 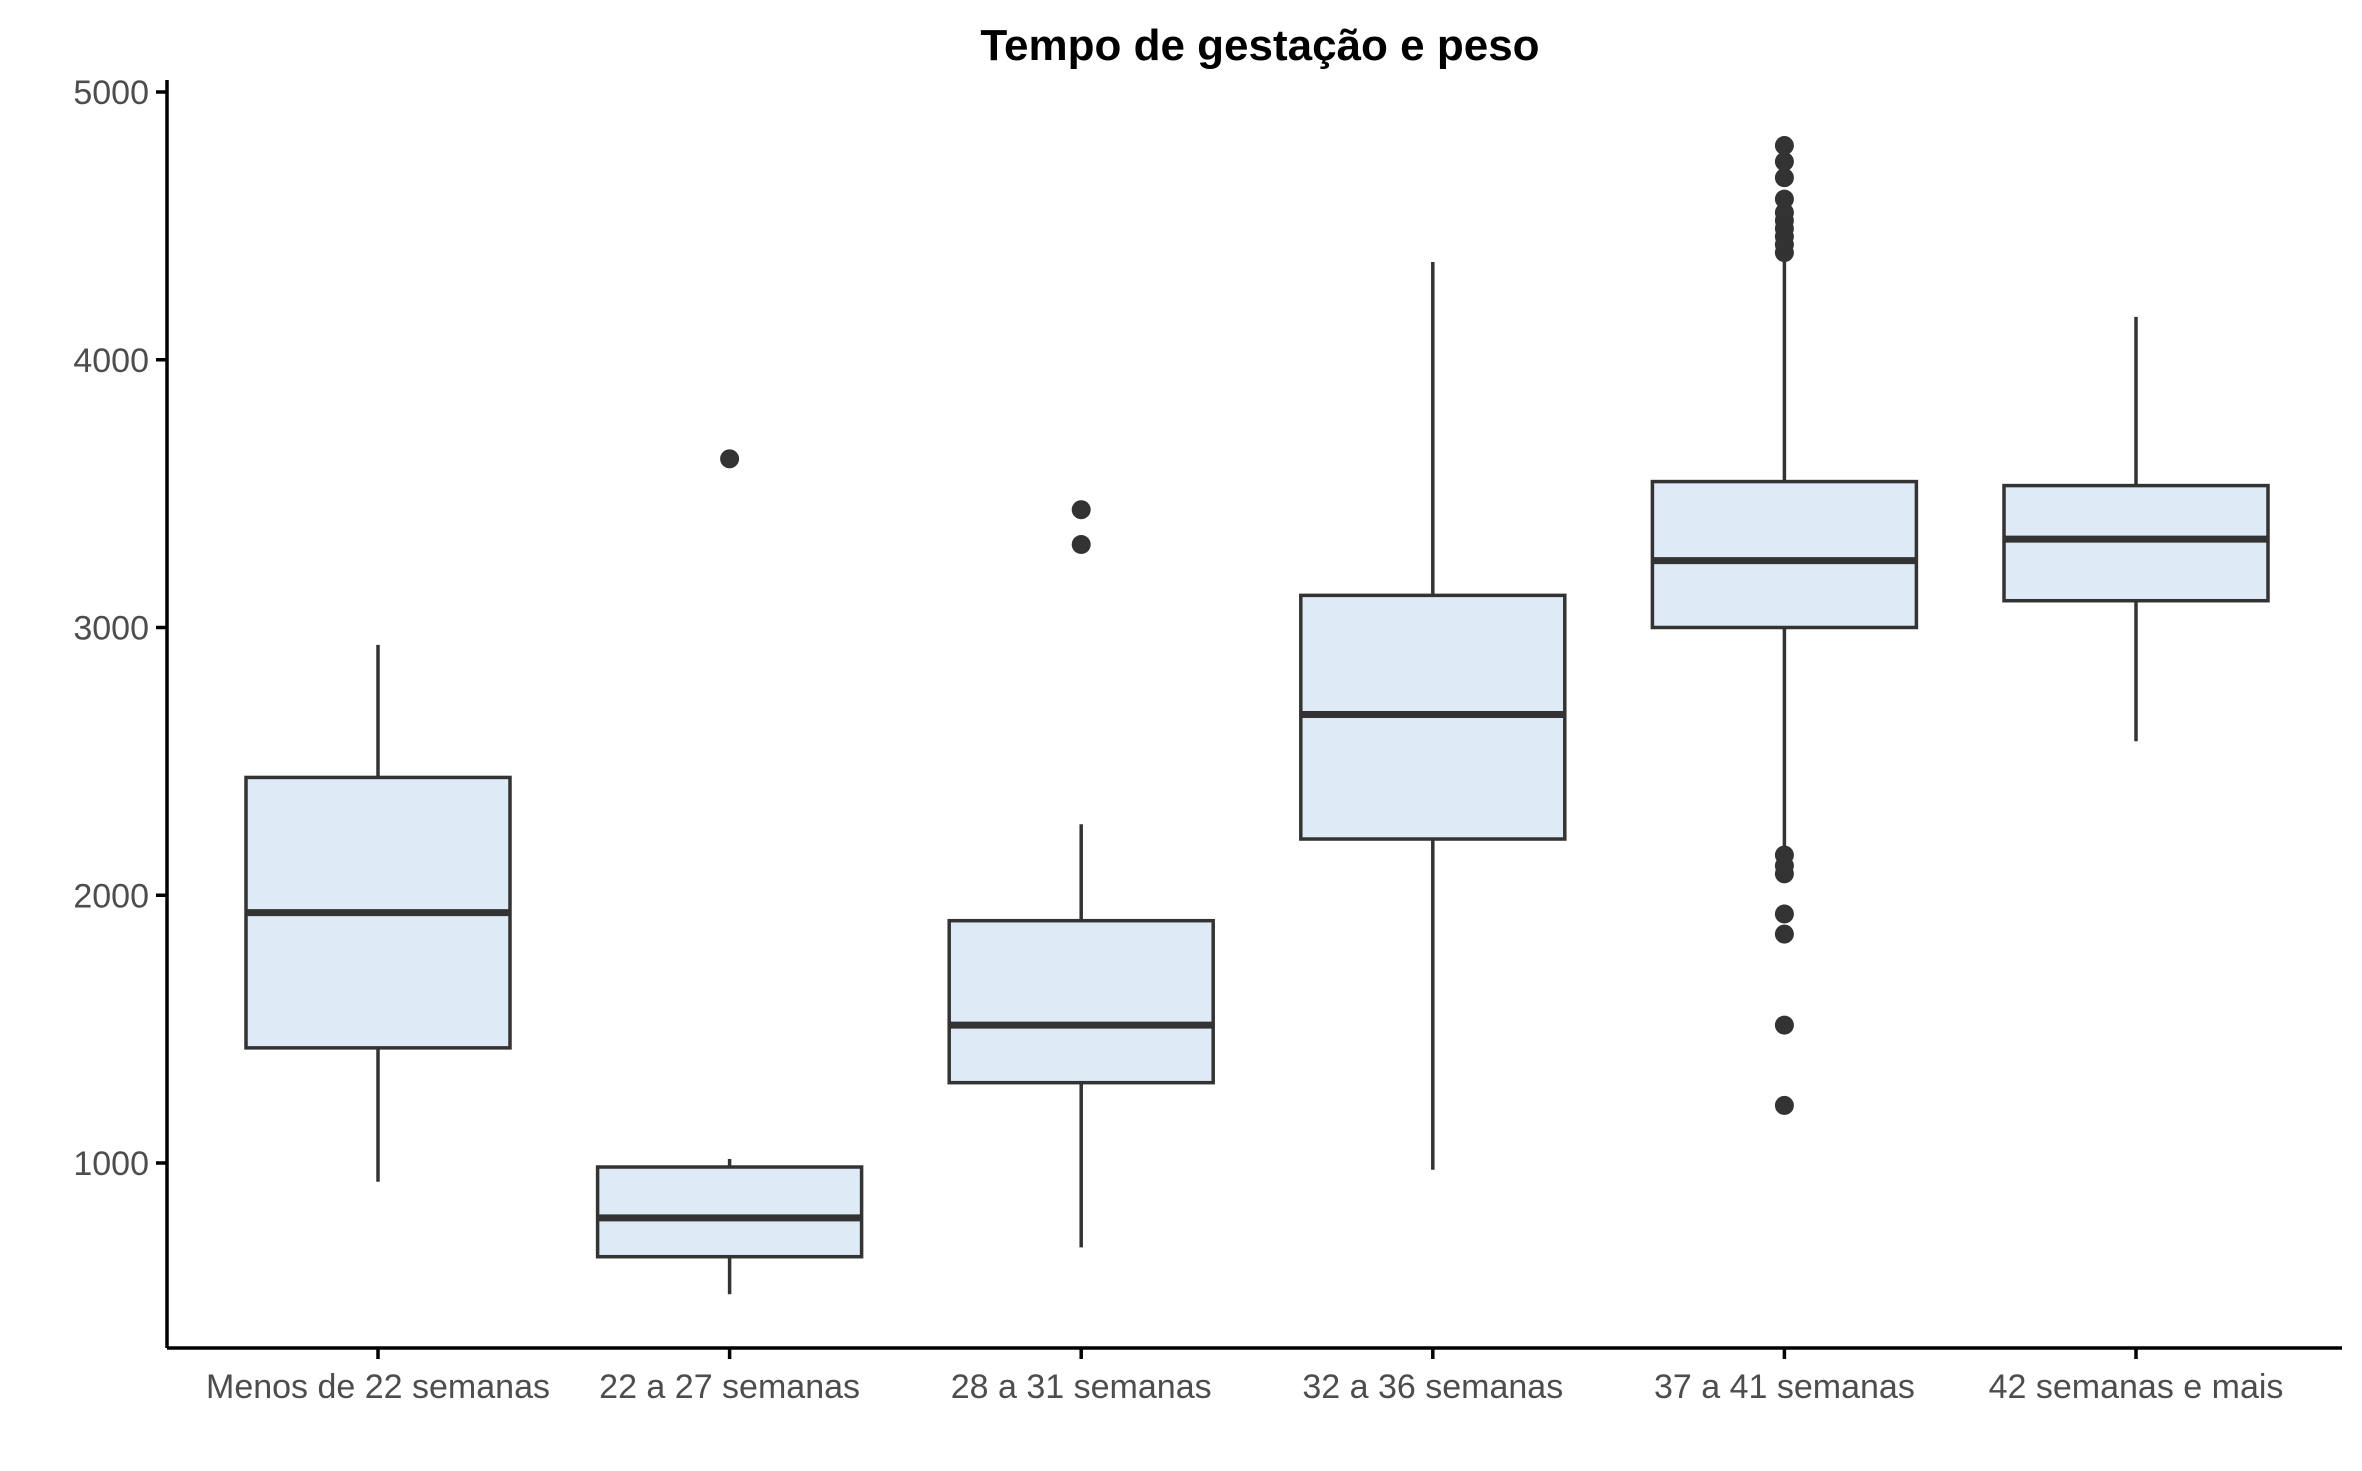 I want to click on y-tick-label: 4000, so click(x=111, y=361).